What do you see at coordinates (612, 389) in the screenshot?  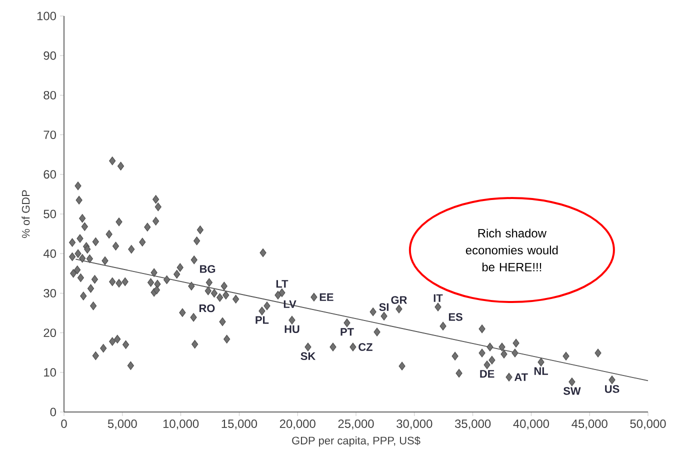 I see `annotation: US` at bounding box center [612, 389].